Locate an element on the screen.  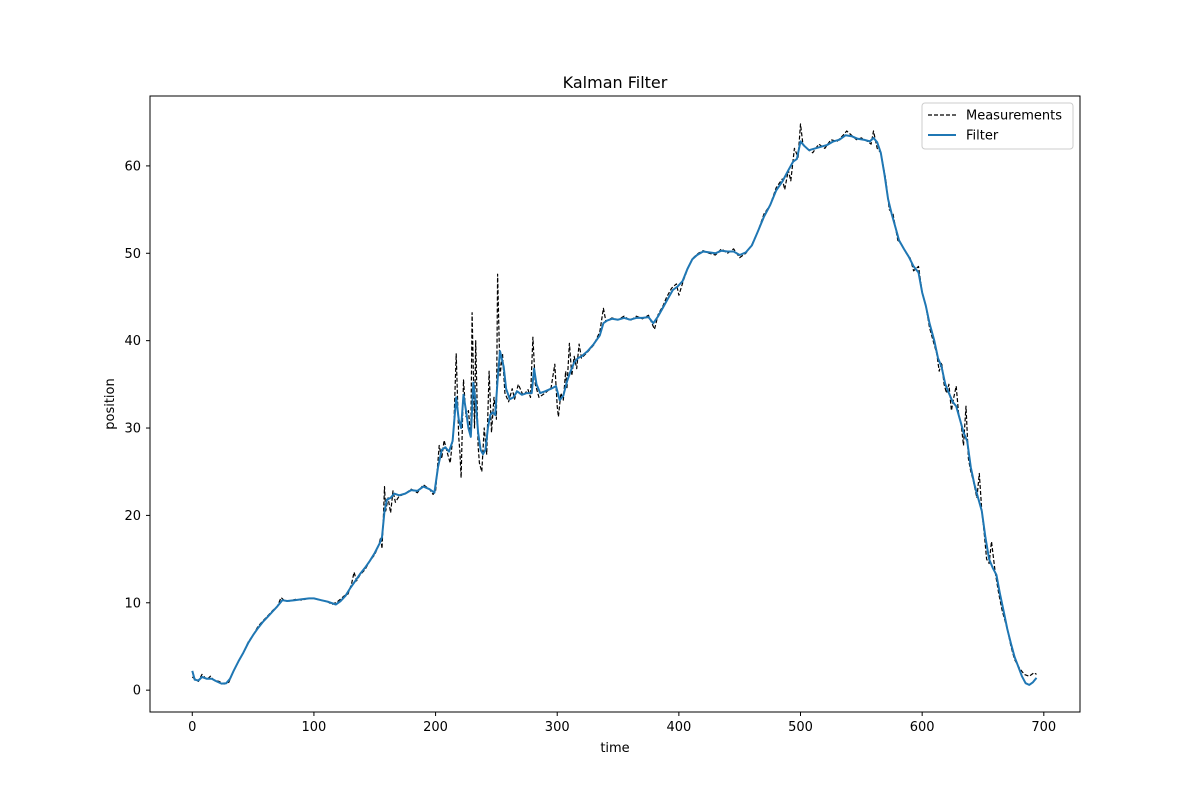
y-tick-label: 30 is located at coordinates (132, 429).